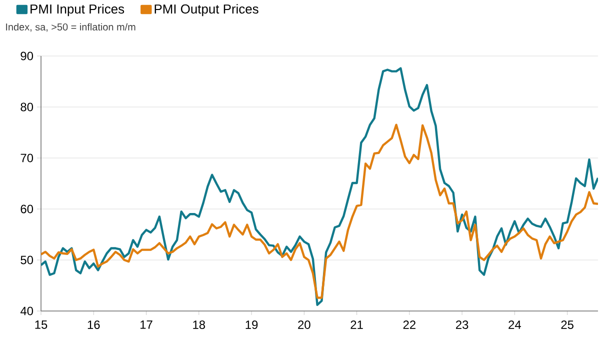 This screenshot has height=345, width=602. What do you see at coordinates (27, 56) in the screenshot?
I see `y-tick-label: 90` at bounding box center [27, 56].